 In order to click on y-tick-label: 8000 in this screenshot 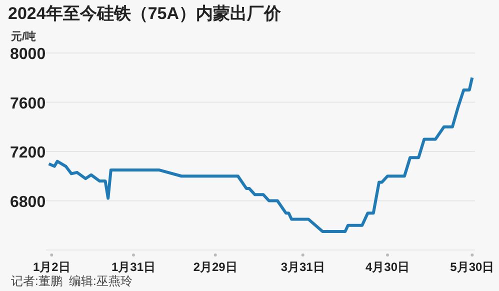, I will do `click(28, 54)`.